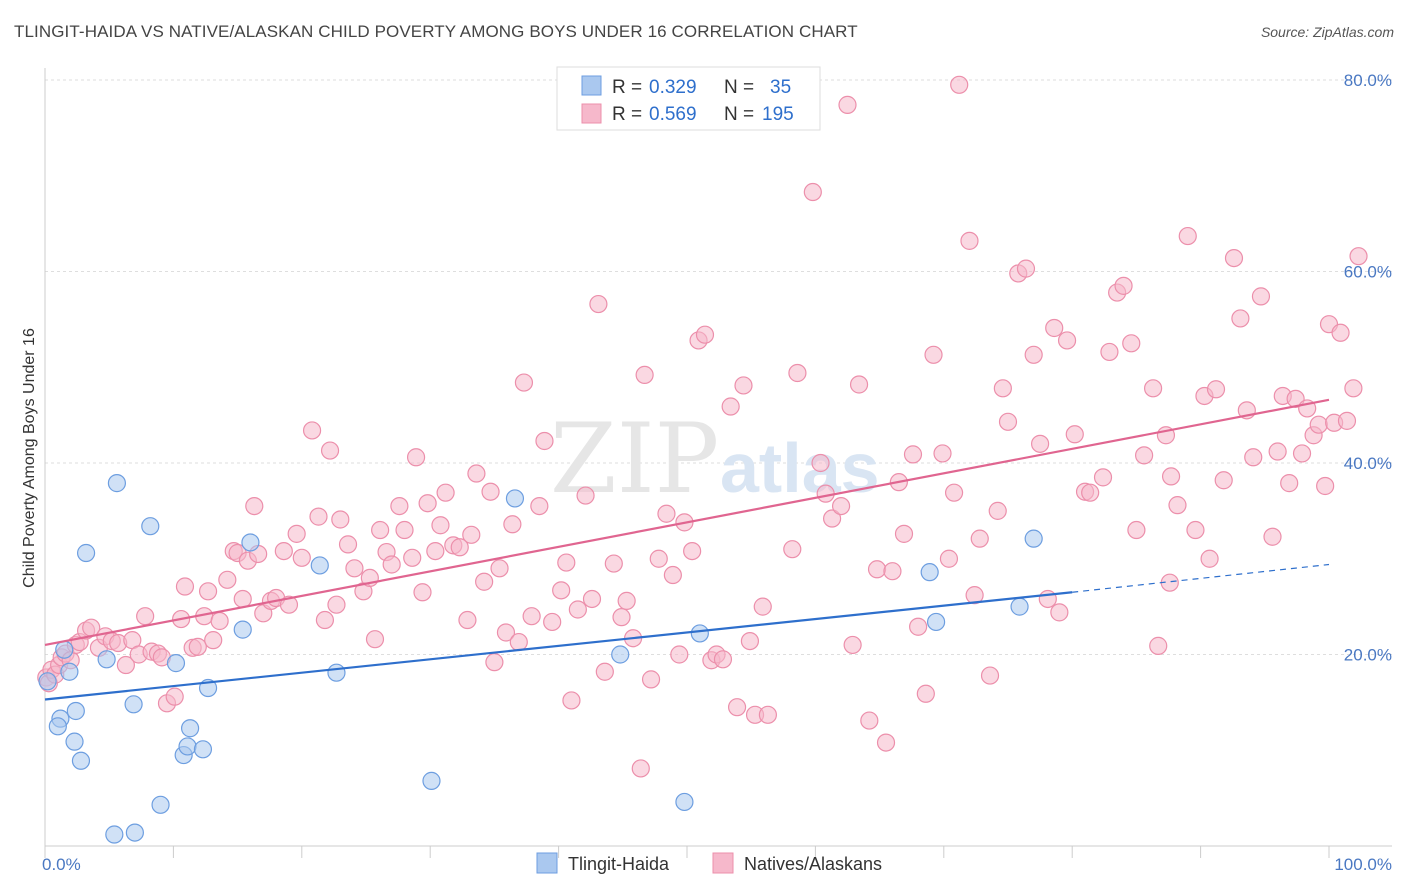 This screenshot has width=1406, height=892. I want to click on tlingit-haida-trend-extension, so click(1201, 578).